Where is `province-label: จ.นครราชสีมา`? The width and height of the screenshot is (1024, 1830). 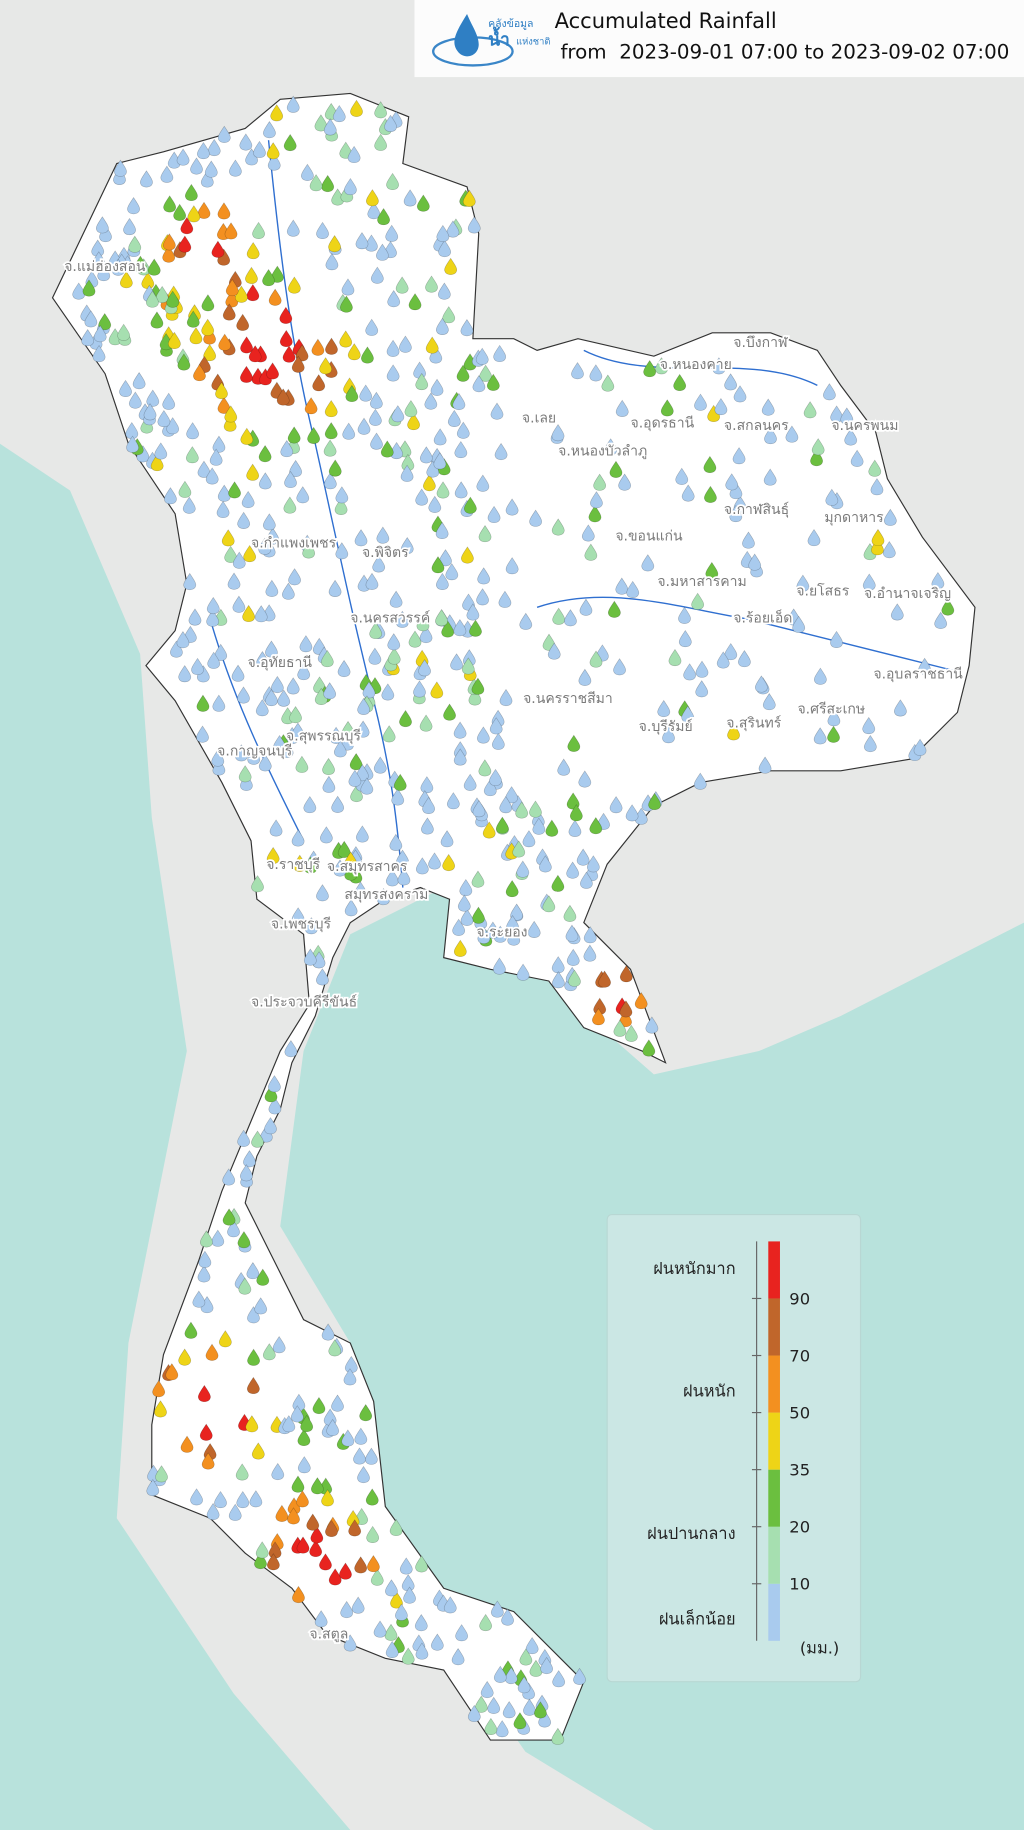 province-label: จ.นครราชสีมา is located at coordinates (568, 699).